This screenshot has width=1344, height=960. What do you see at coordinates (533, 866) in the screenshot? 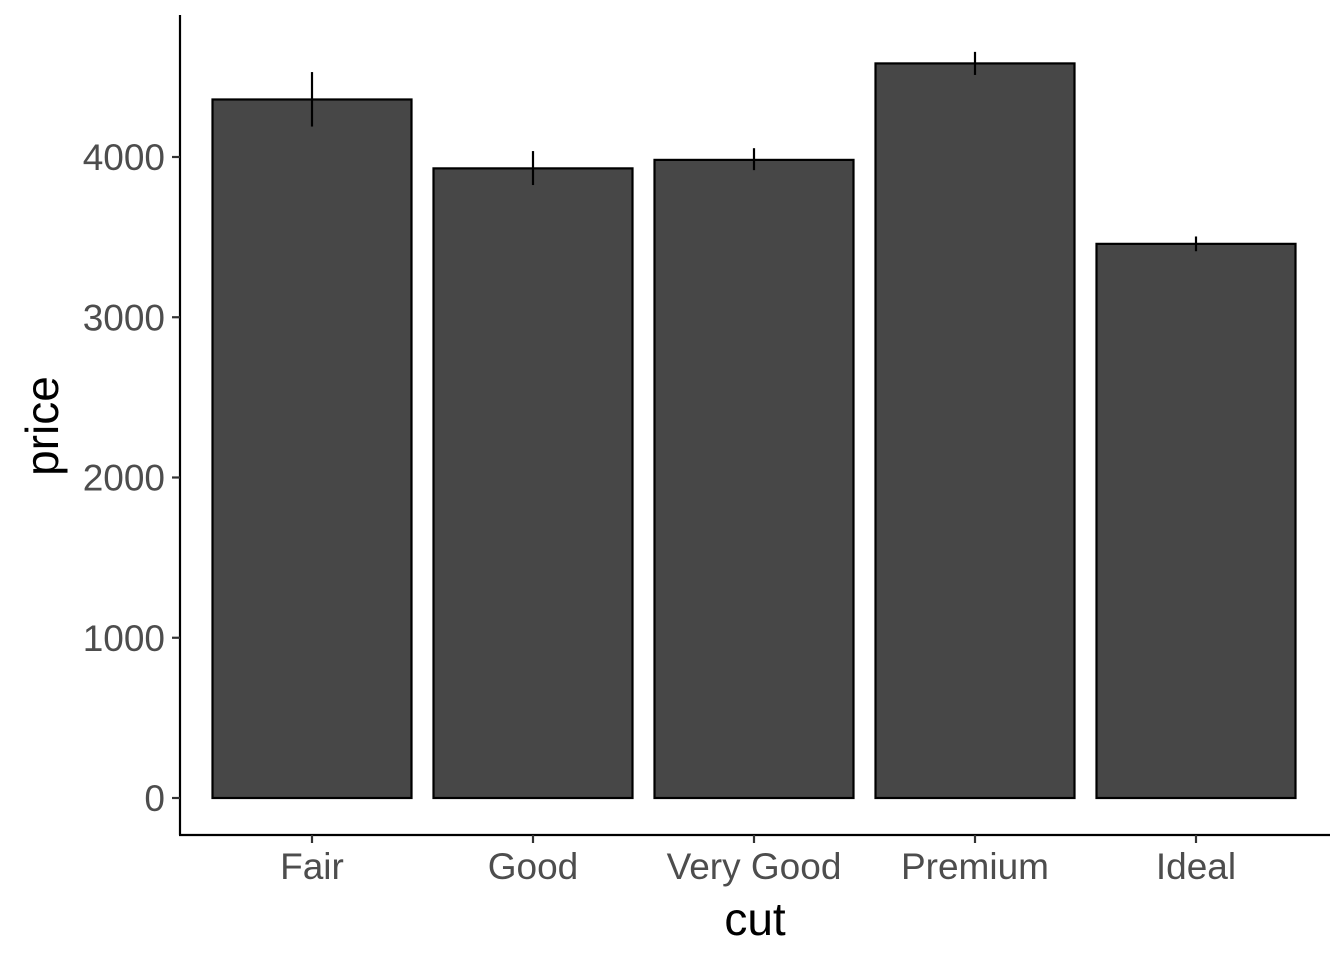
I see `x-tick-label: Good` at bounding box center [533, 866].